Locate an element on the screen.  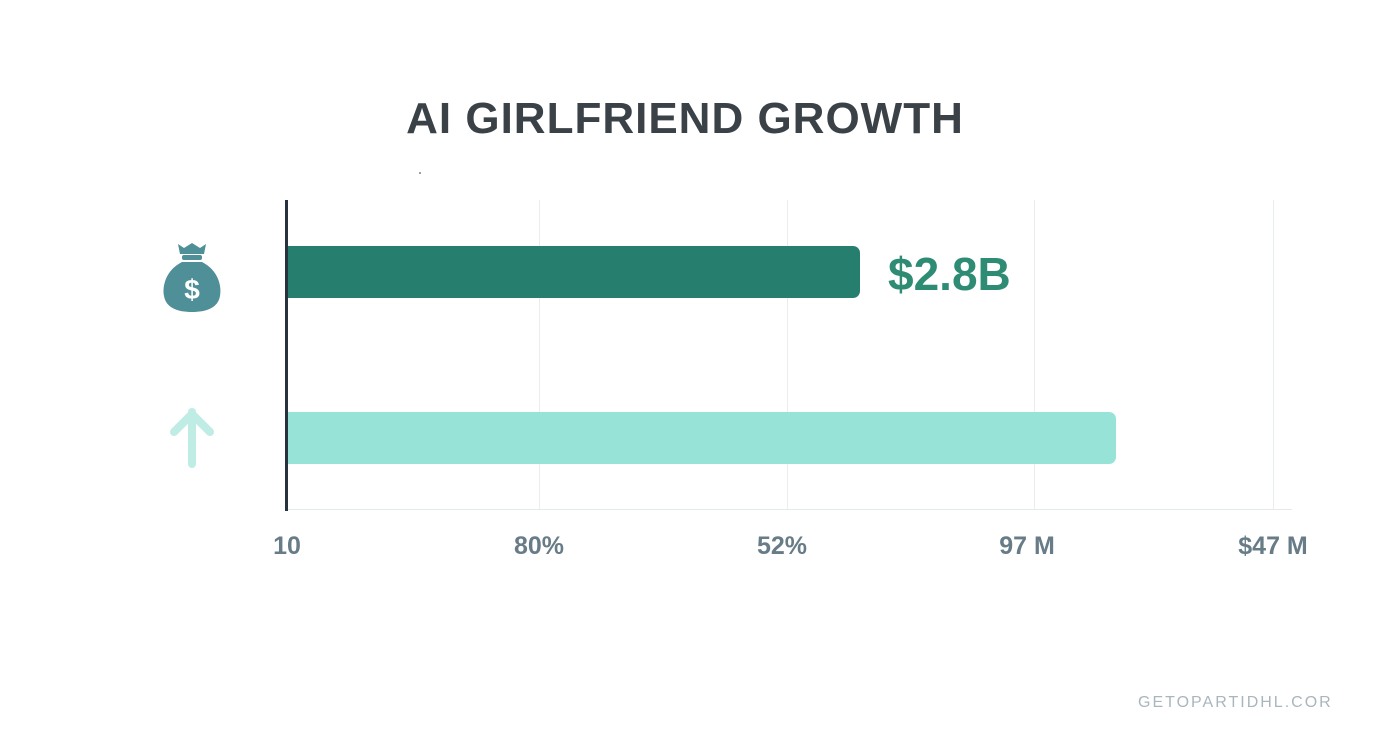
bar-growth is located at coordinates (701, 438).